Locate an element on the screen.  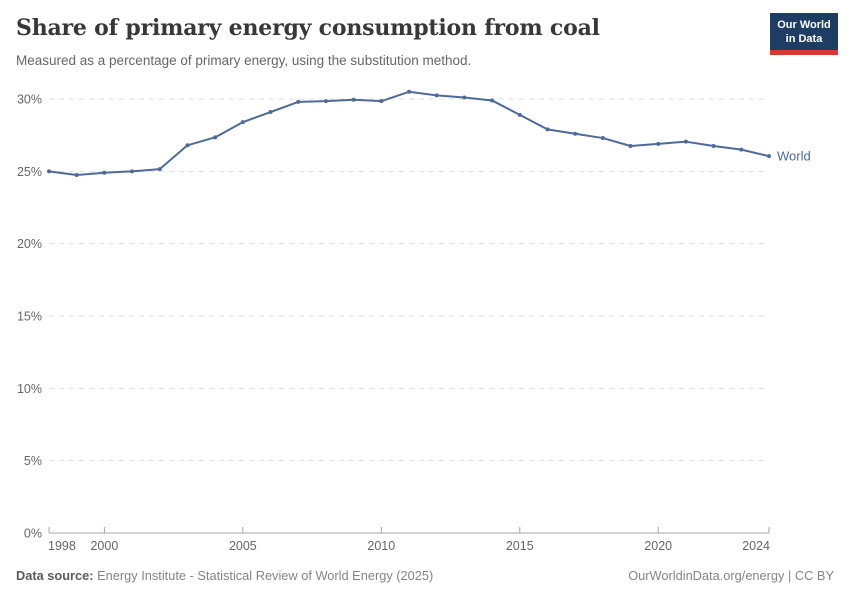
svg-text: 0% is located at coordinates (33, 534).